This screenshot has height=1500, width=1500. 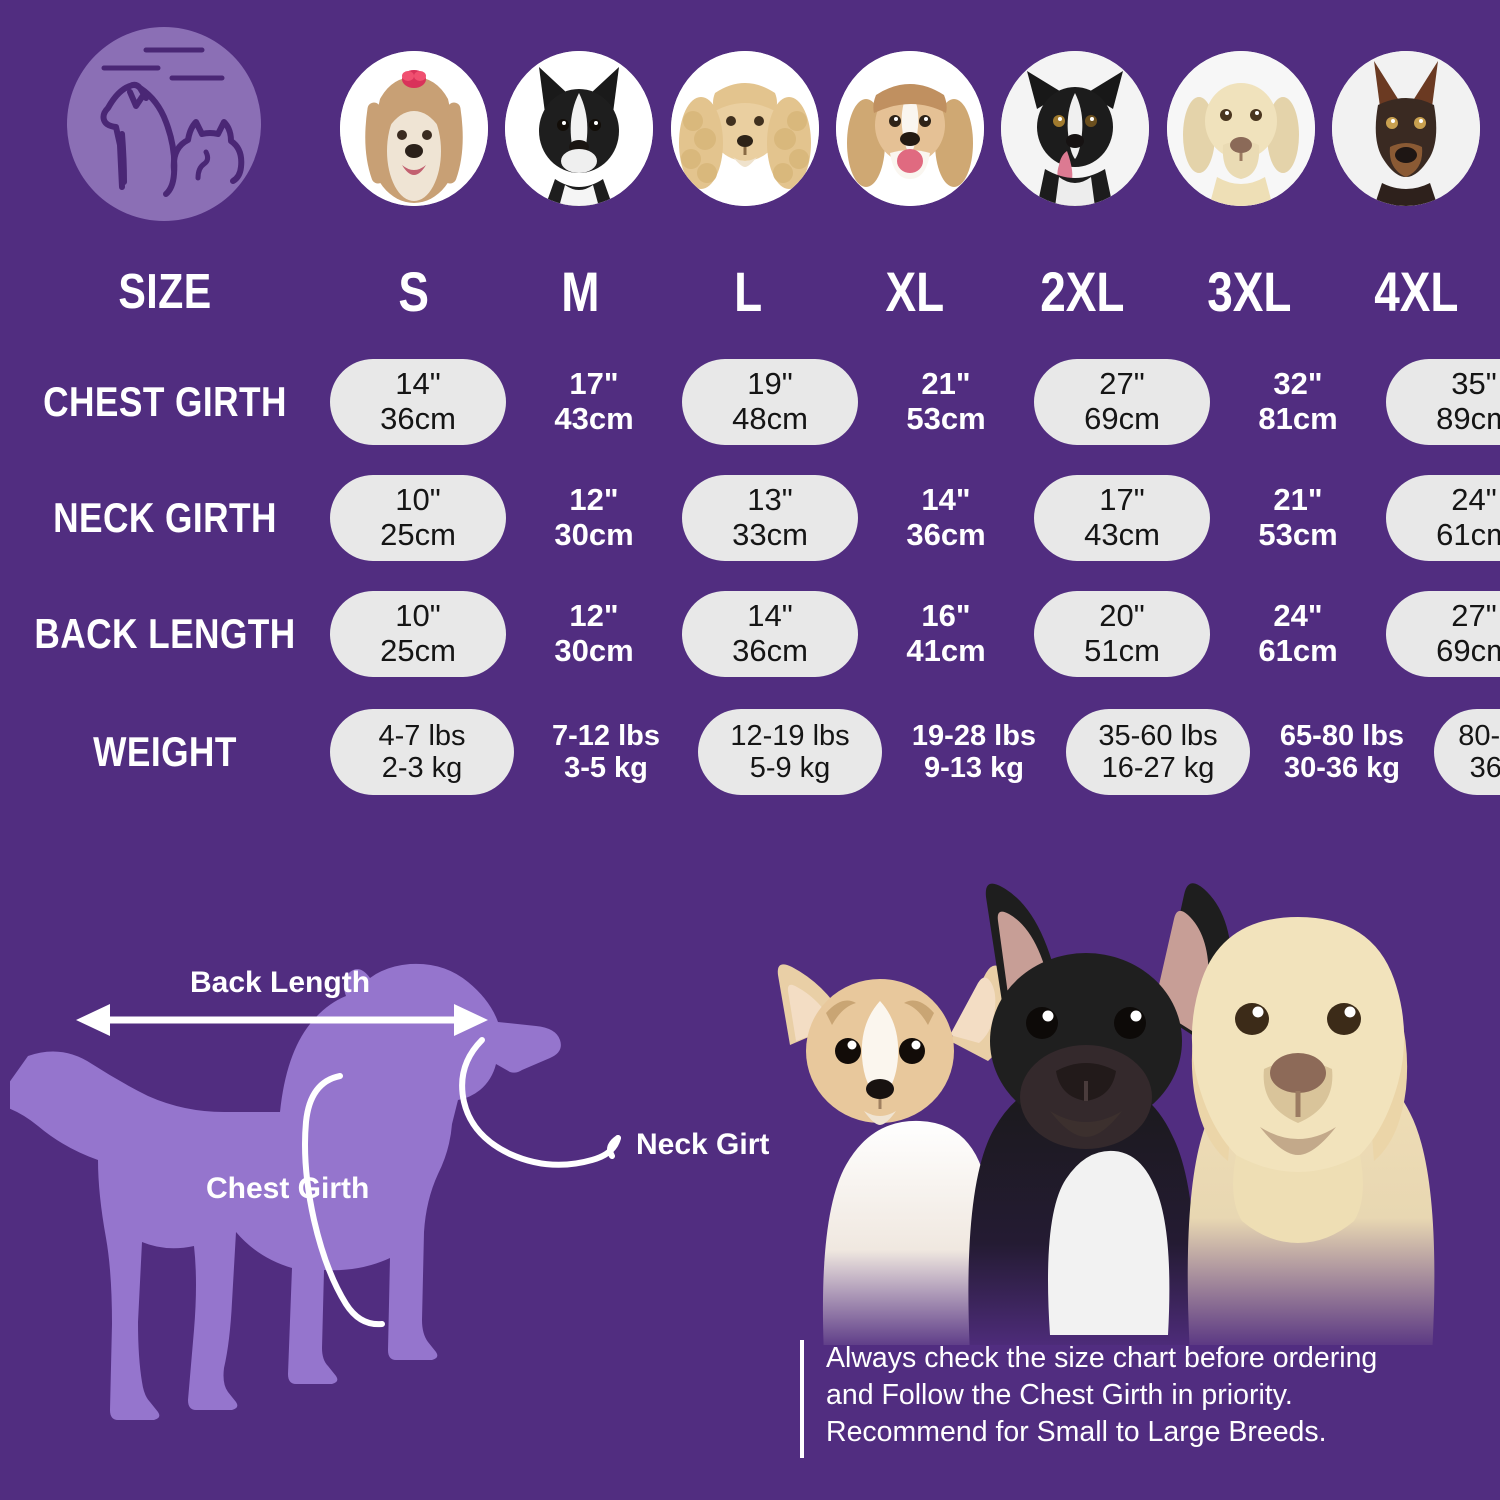 I want to click on avatar-beagle, so click(x=909, y=128).